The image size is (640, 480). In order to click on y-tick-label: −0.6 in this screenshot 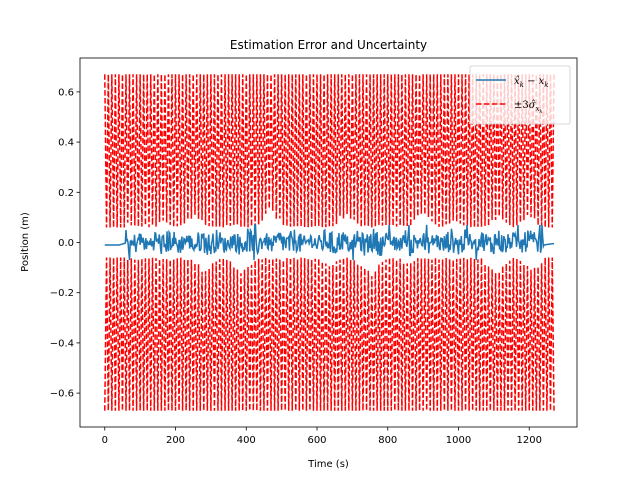, I will do `click(62, 394)`.